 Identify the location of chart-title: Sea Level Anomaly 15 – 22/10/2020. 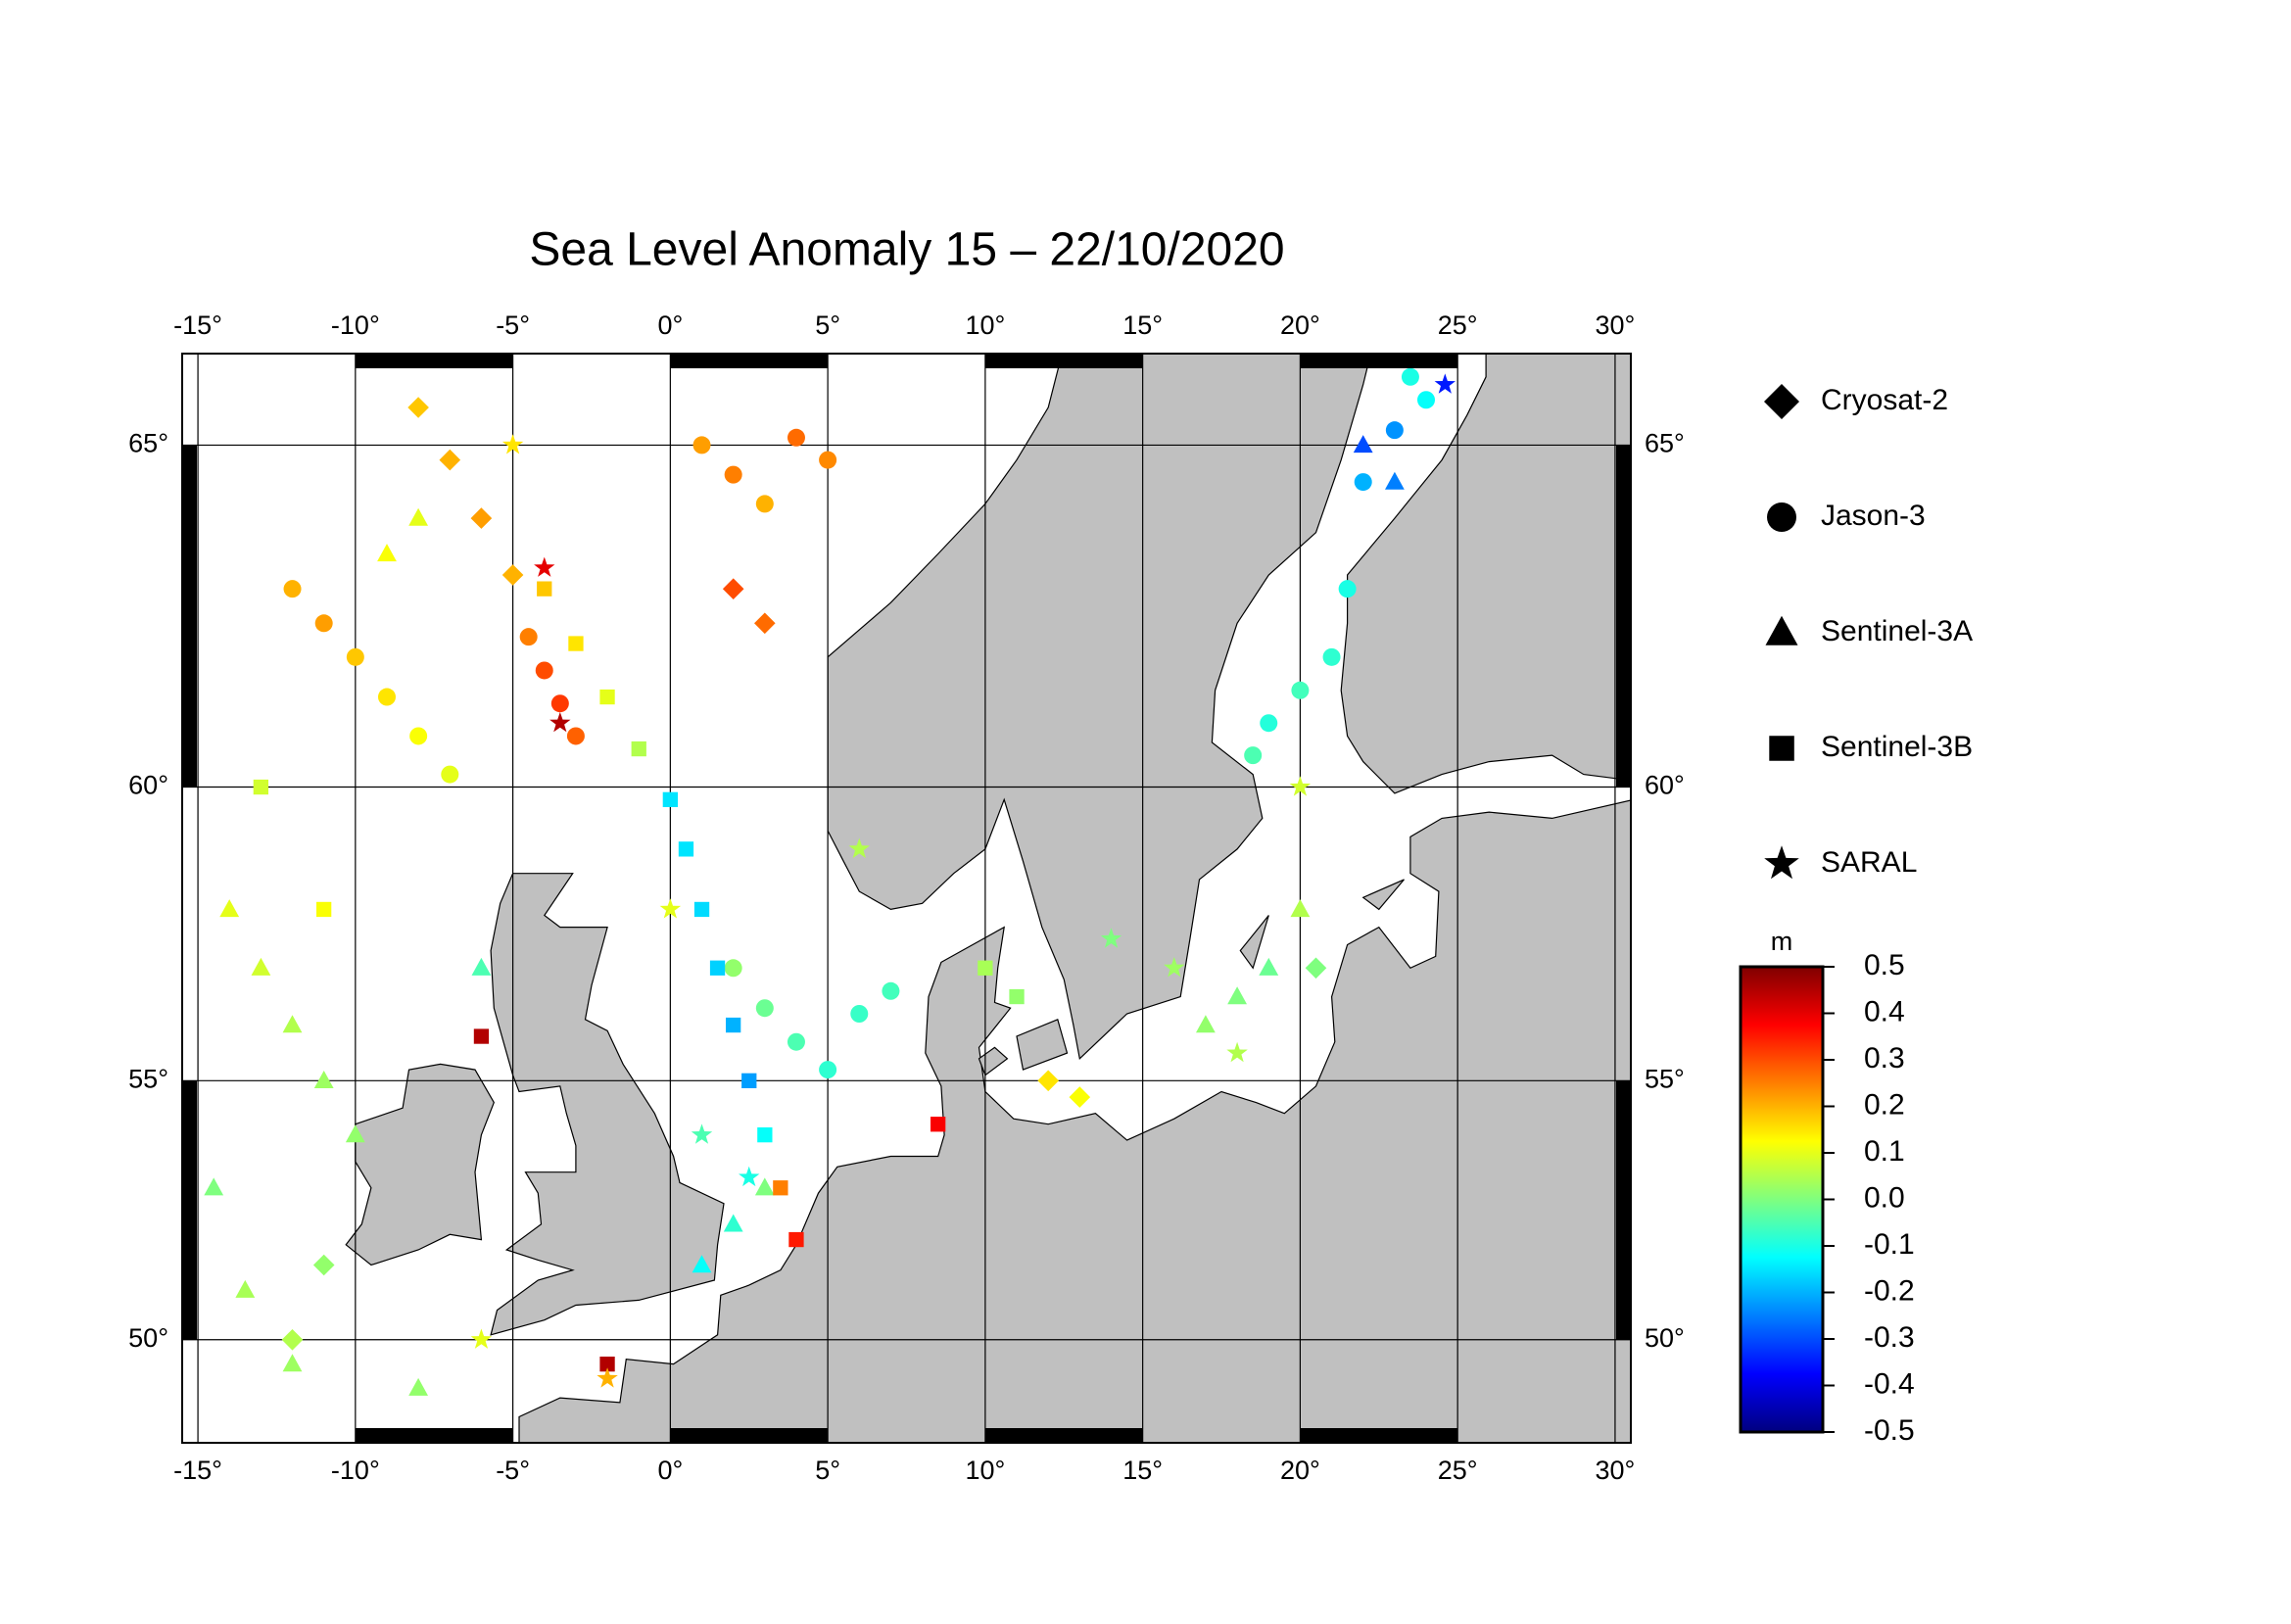
(906, 250).